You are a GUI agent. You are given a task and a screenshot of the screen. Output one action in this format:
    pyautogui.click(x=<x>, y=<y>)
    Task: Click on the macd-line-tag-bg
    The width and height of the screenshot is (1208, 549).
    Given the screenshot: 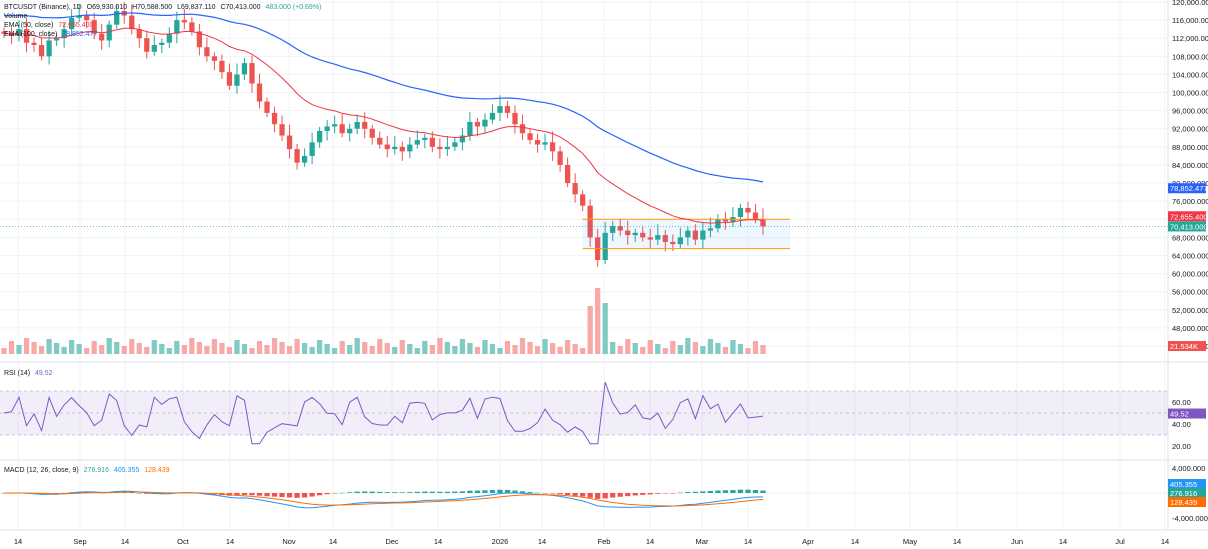 What is the action you would take?
    pyautogui.click(x=1187, y=484)
    